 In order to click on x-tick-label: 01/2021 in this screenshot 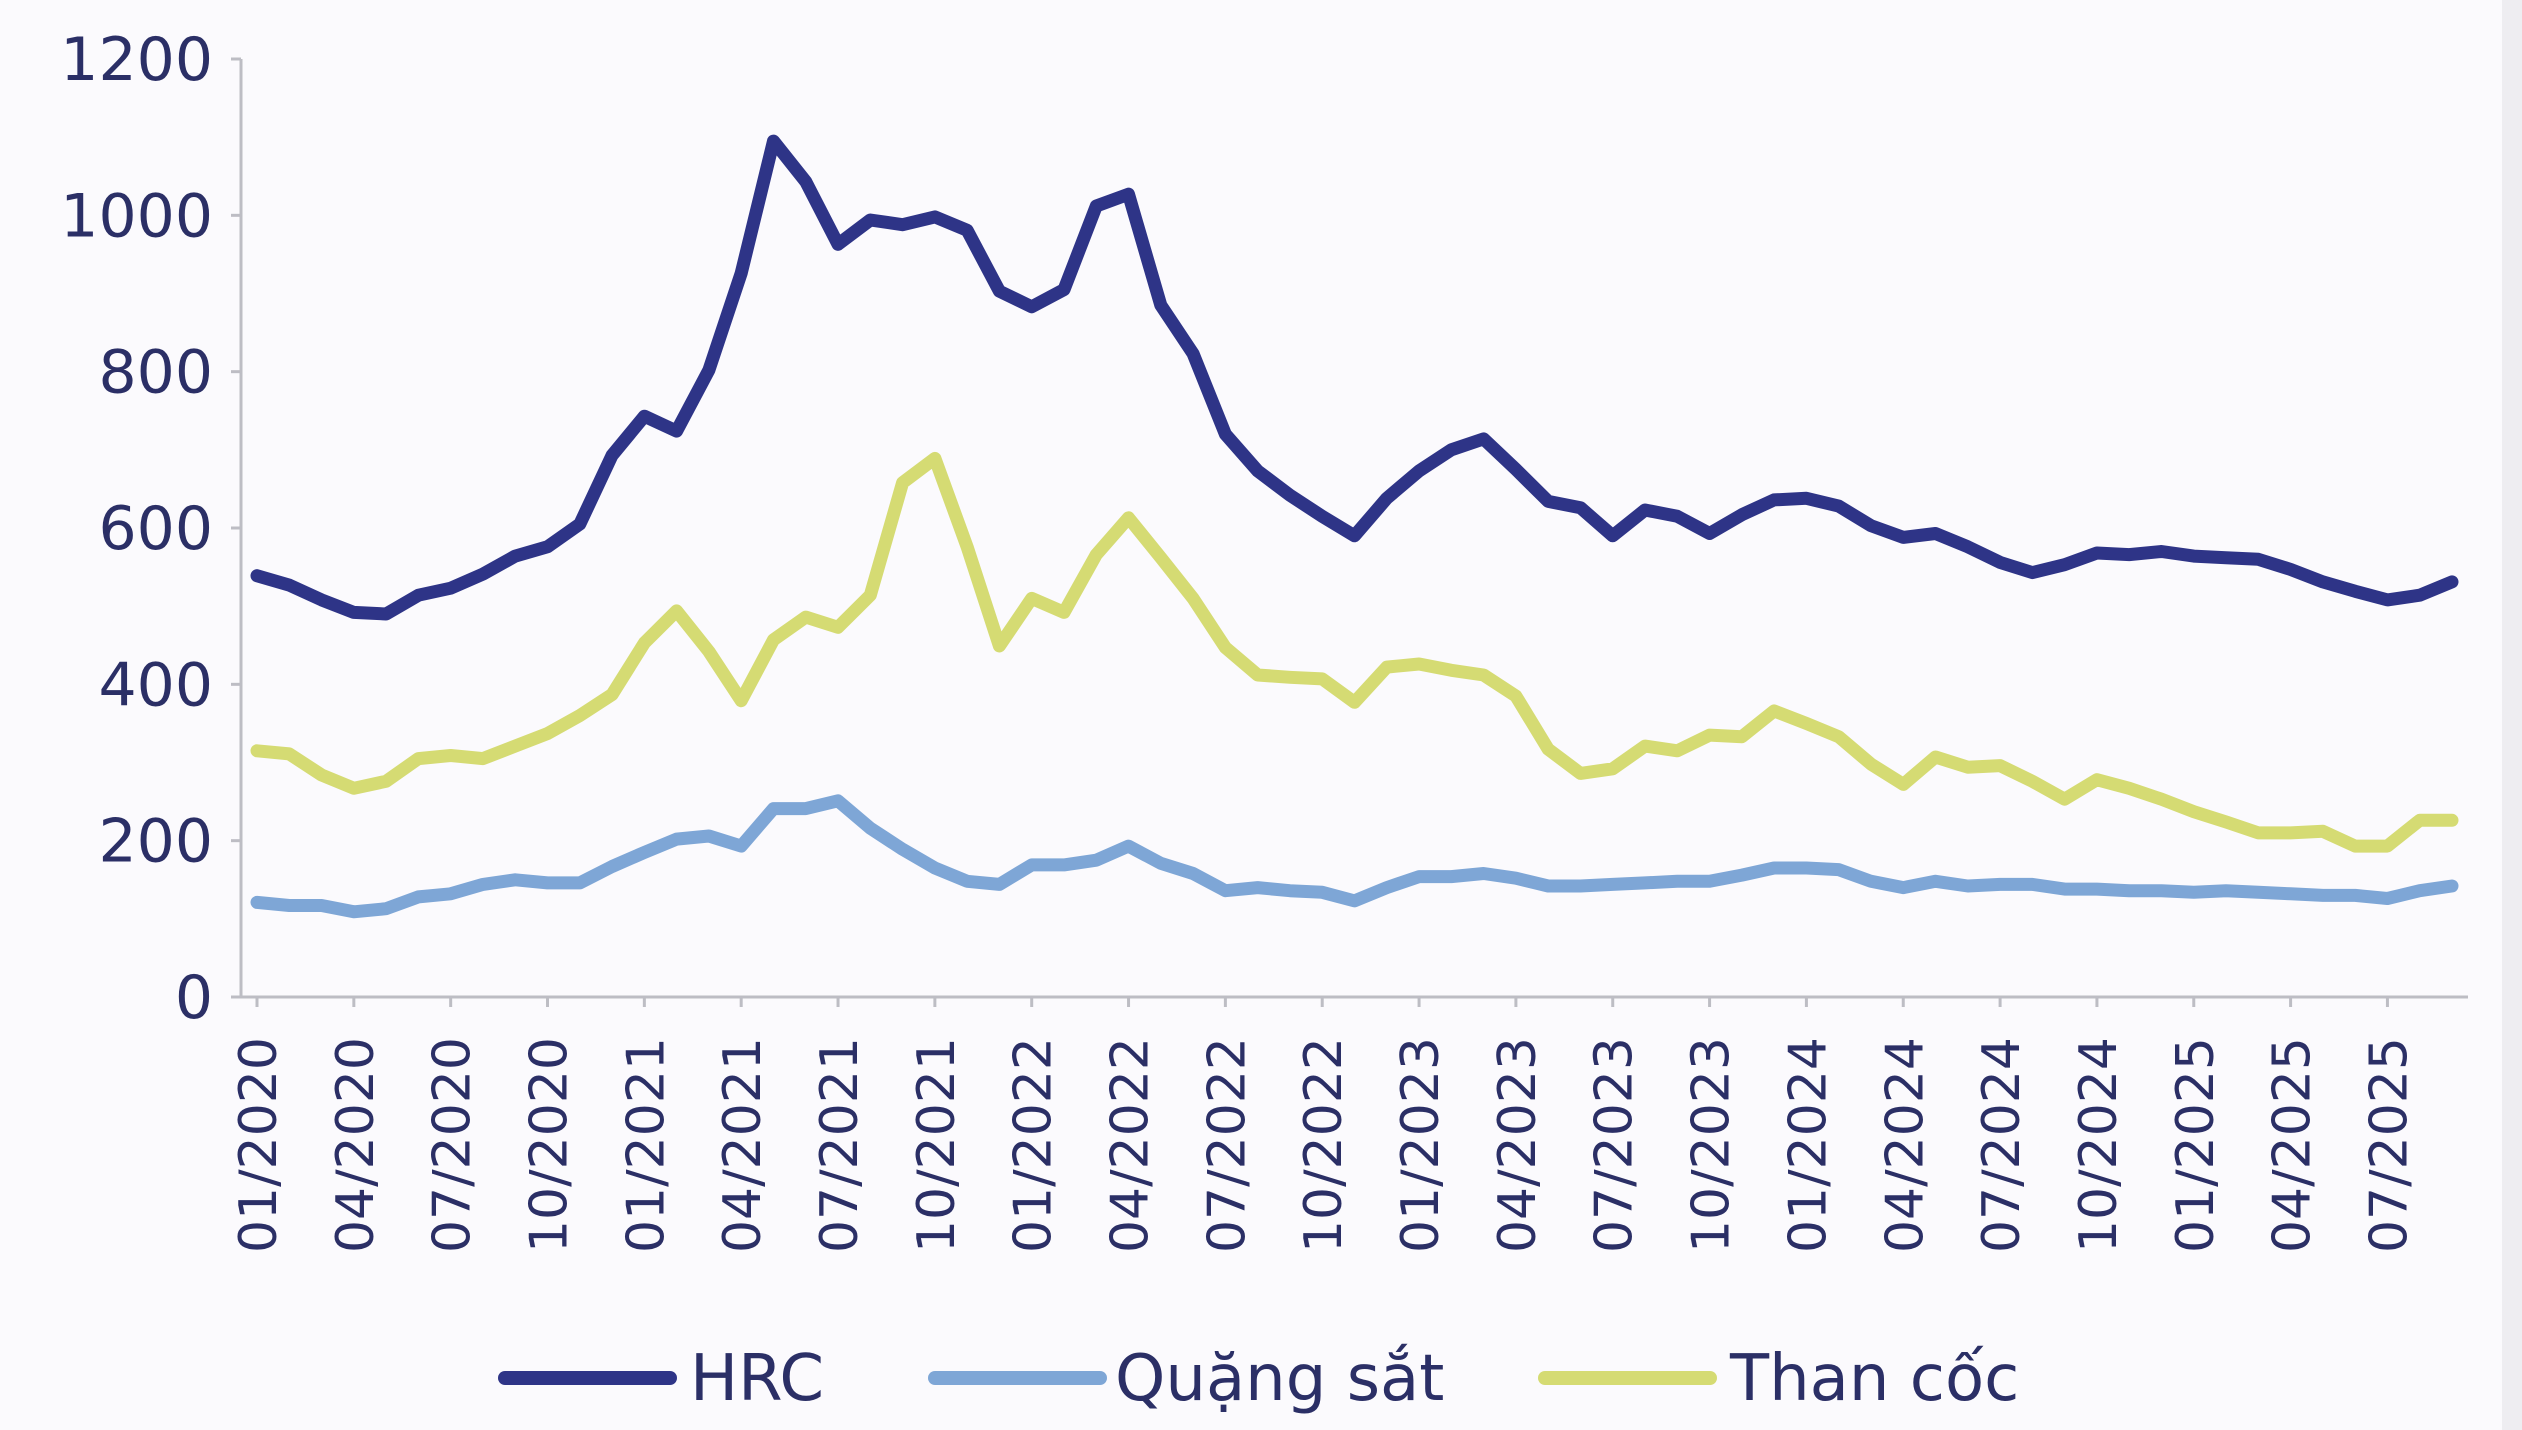, I will do `click(646, 1145)`.